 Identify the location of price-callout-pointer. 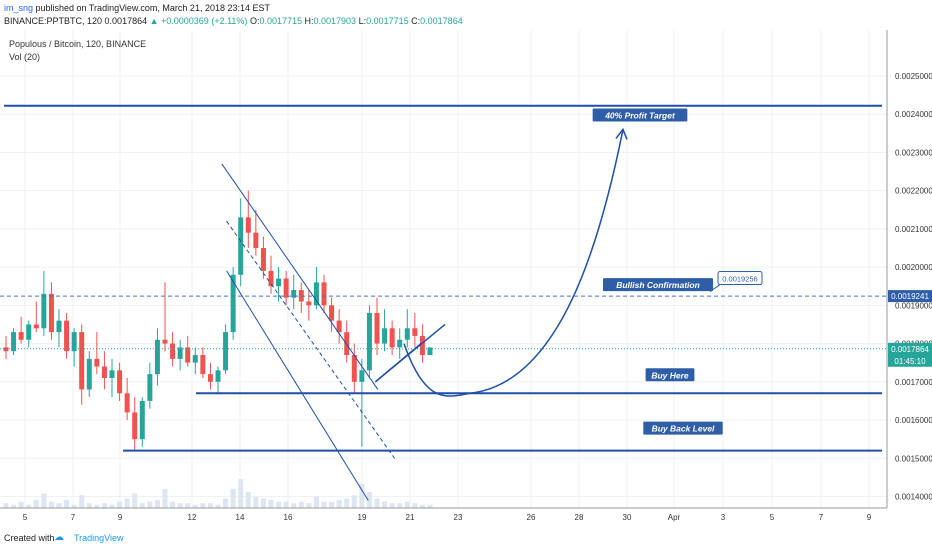
(715, 288).